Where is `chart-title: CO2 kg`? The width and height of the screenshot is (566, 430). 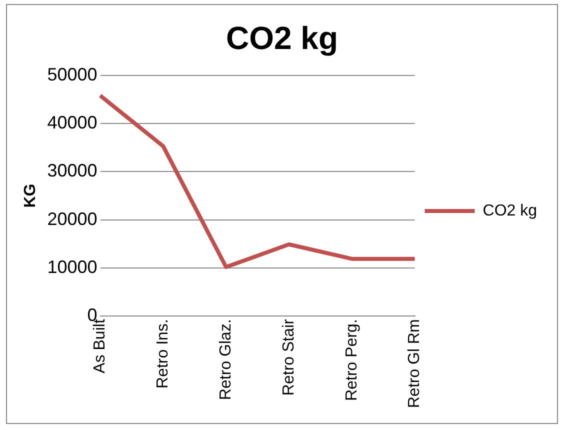
chart-title: CO2 kg is located at coordinates (282, 38).